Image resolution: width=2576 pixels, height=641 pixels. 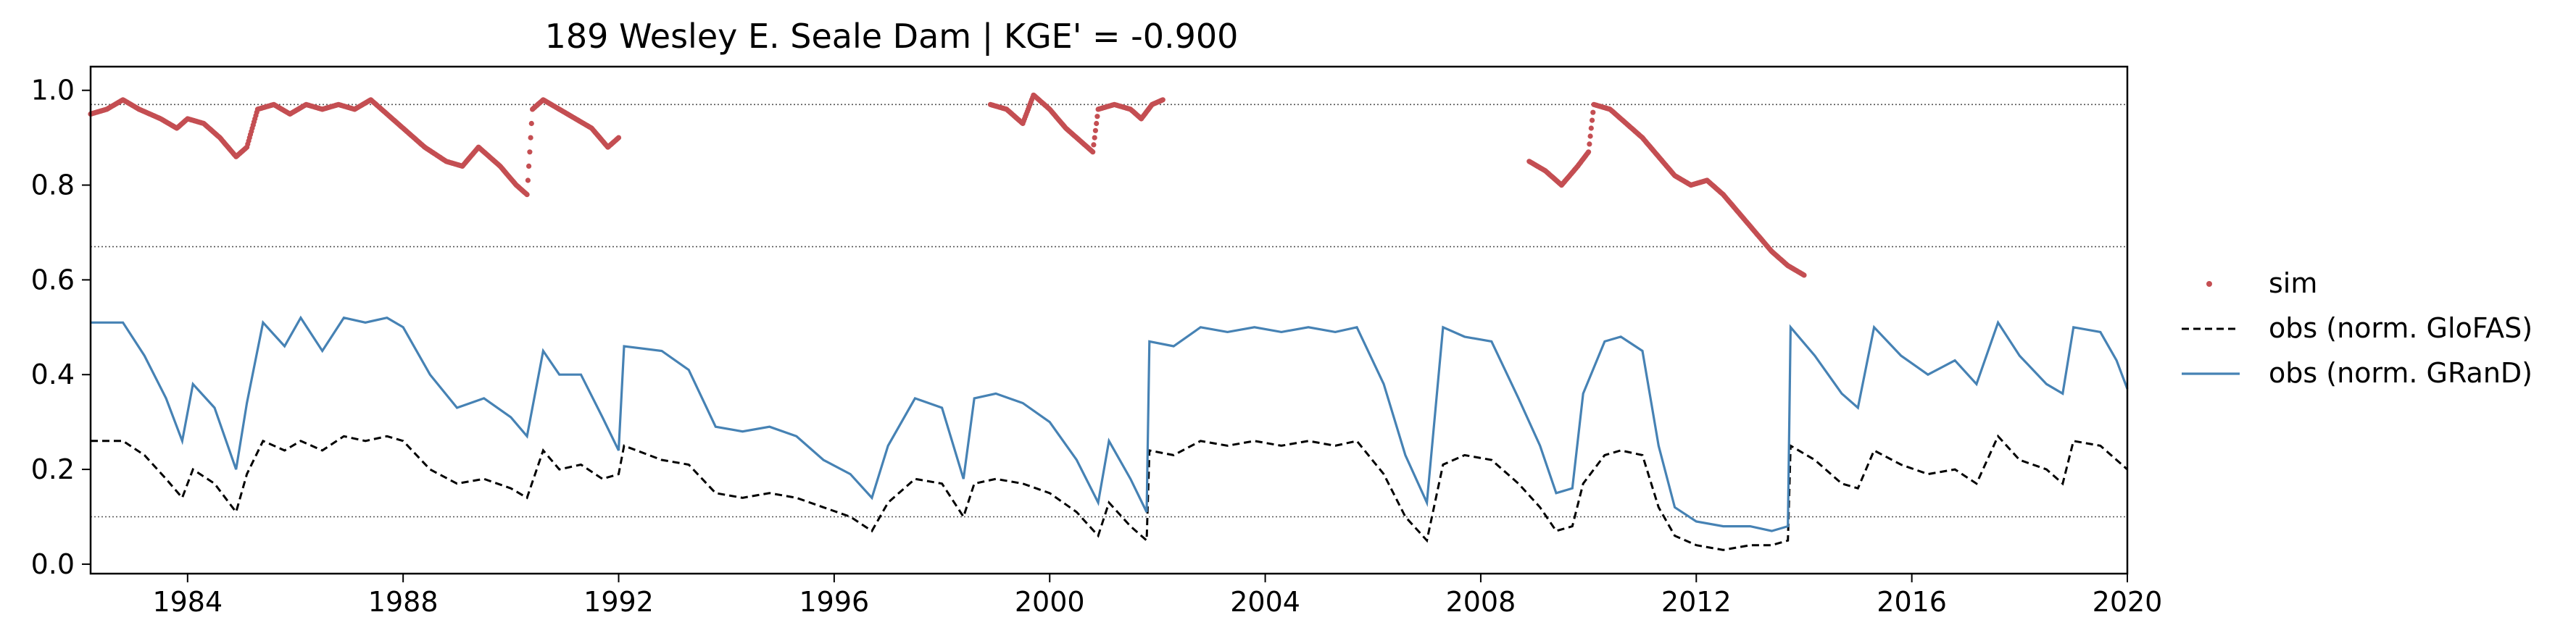 I want to click on x-tick-label: 2020, so click(x=2128, y=602).